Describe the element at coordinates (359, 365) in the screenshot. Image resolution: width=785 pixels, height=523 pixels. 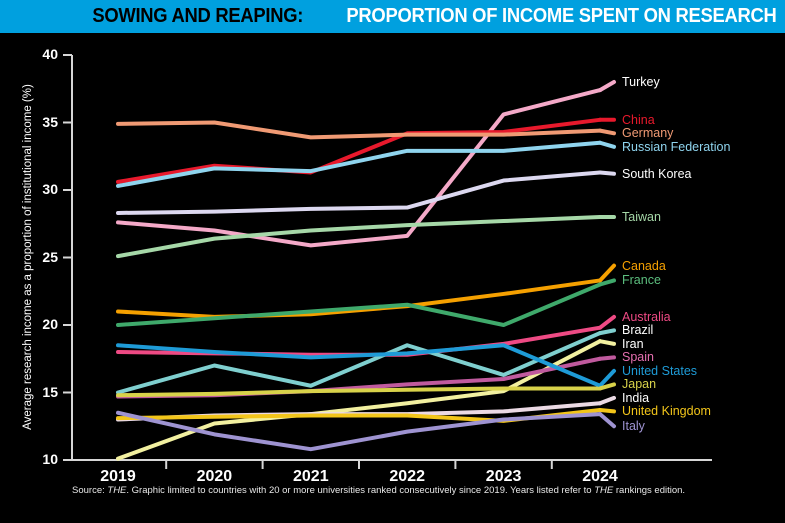
I see `series-line-united-states` at that location.